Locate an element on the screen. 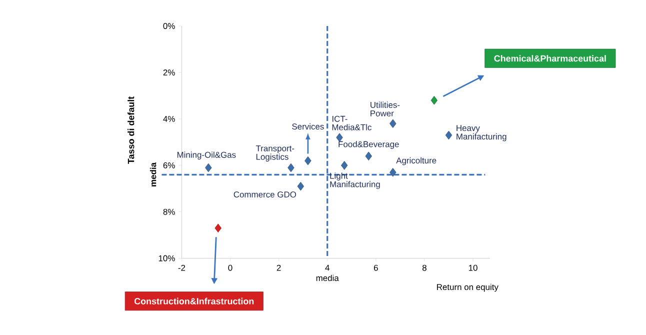 This screenshot has height=335, width=646. y-tick-label: 10% is located at coordinates (166, 258).